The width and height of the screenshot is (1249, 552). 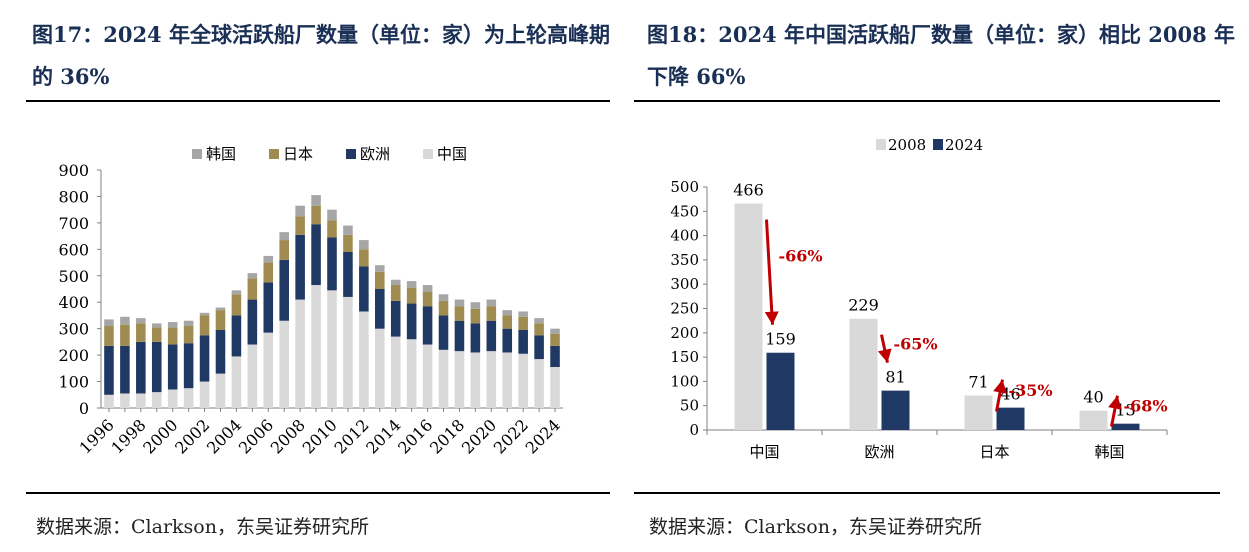 What do you see at coordinates (684, 236) in the screenshot?
I see `y-tick-label: 400` at bounding box center [684, 236].